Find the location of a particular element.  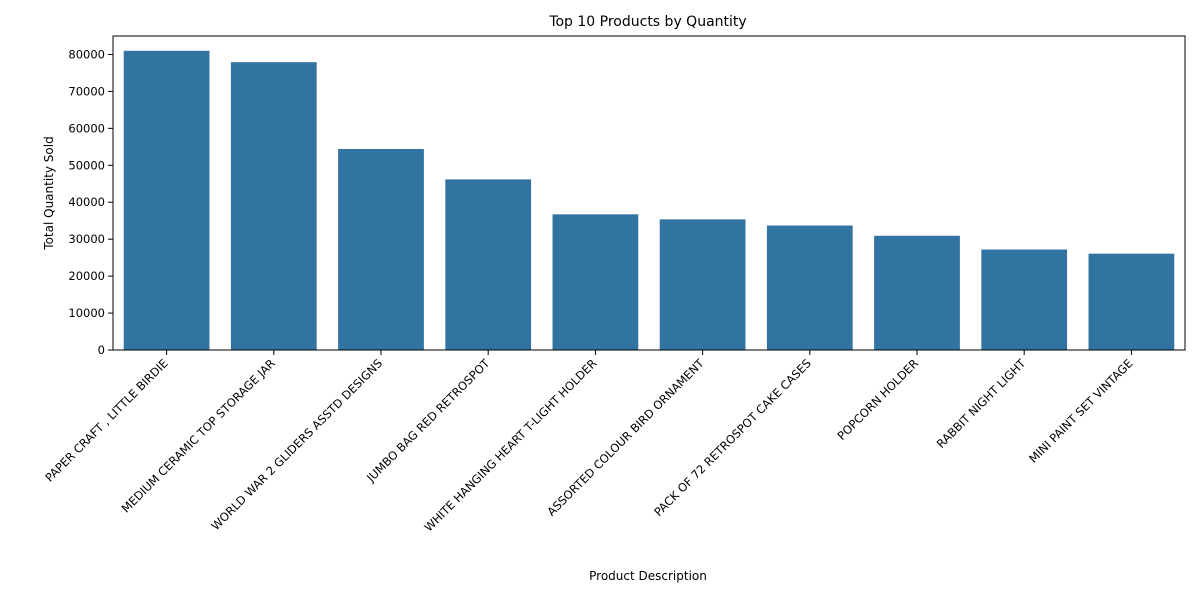

chart-title: Top 10 Products by Quantity is located at coordinates (647, 22).